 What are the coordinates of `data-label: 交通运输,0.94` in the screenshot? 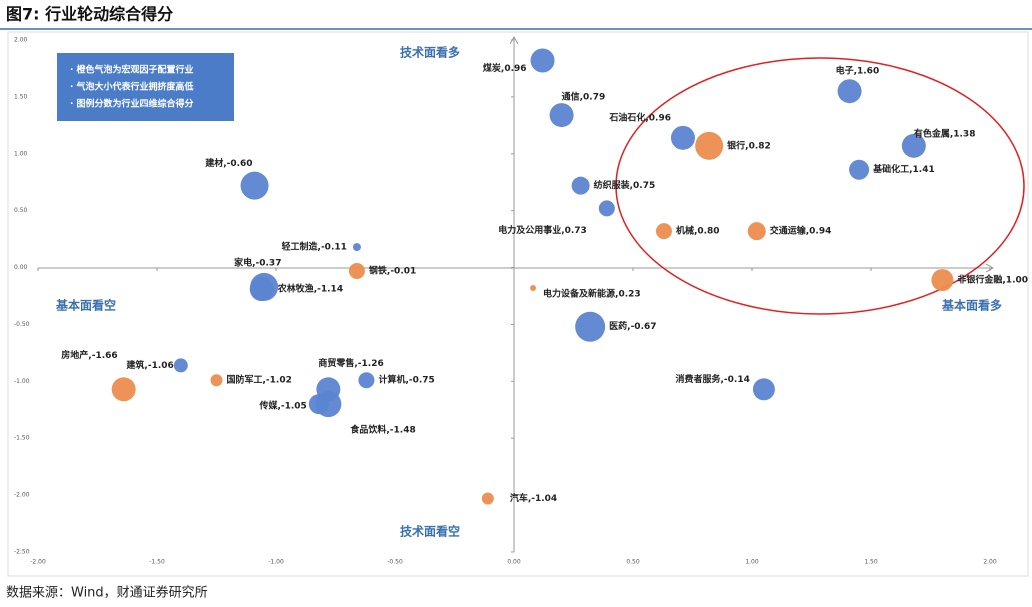 It's located at (801, 231).